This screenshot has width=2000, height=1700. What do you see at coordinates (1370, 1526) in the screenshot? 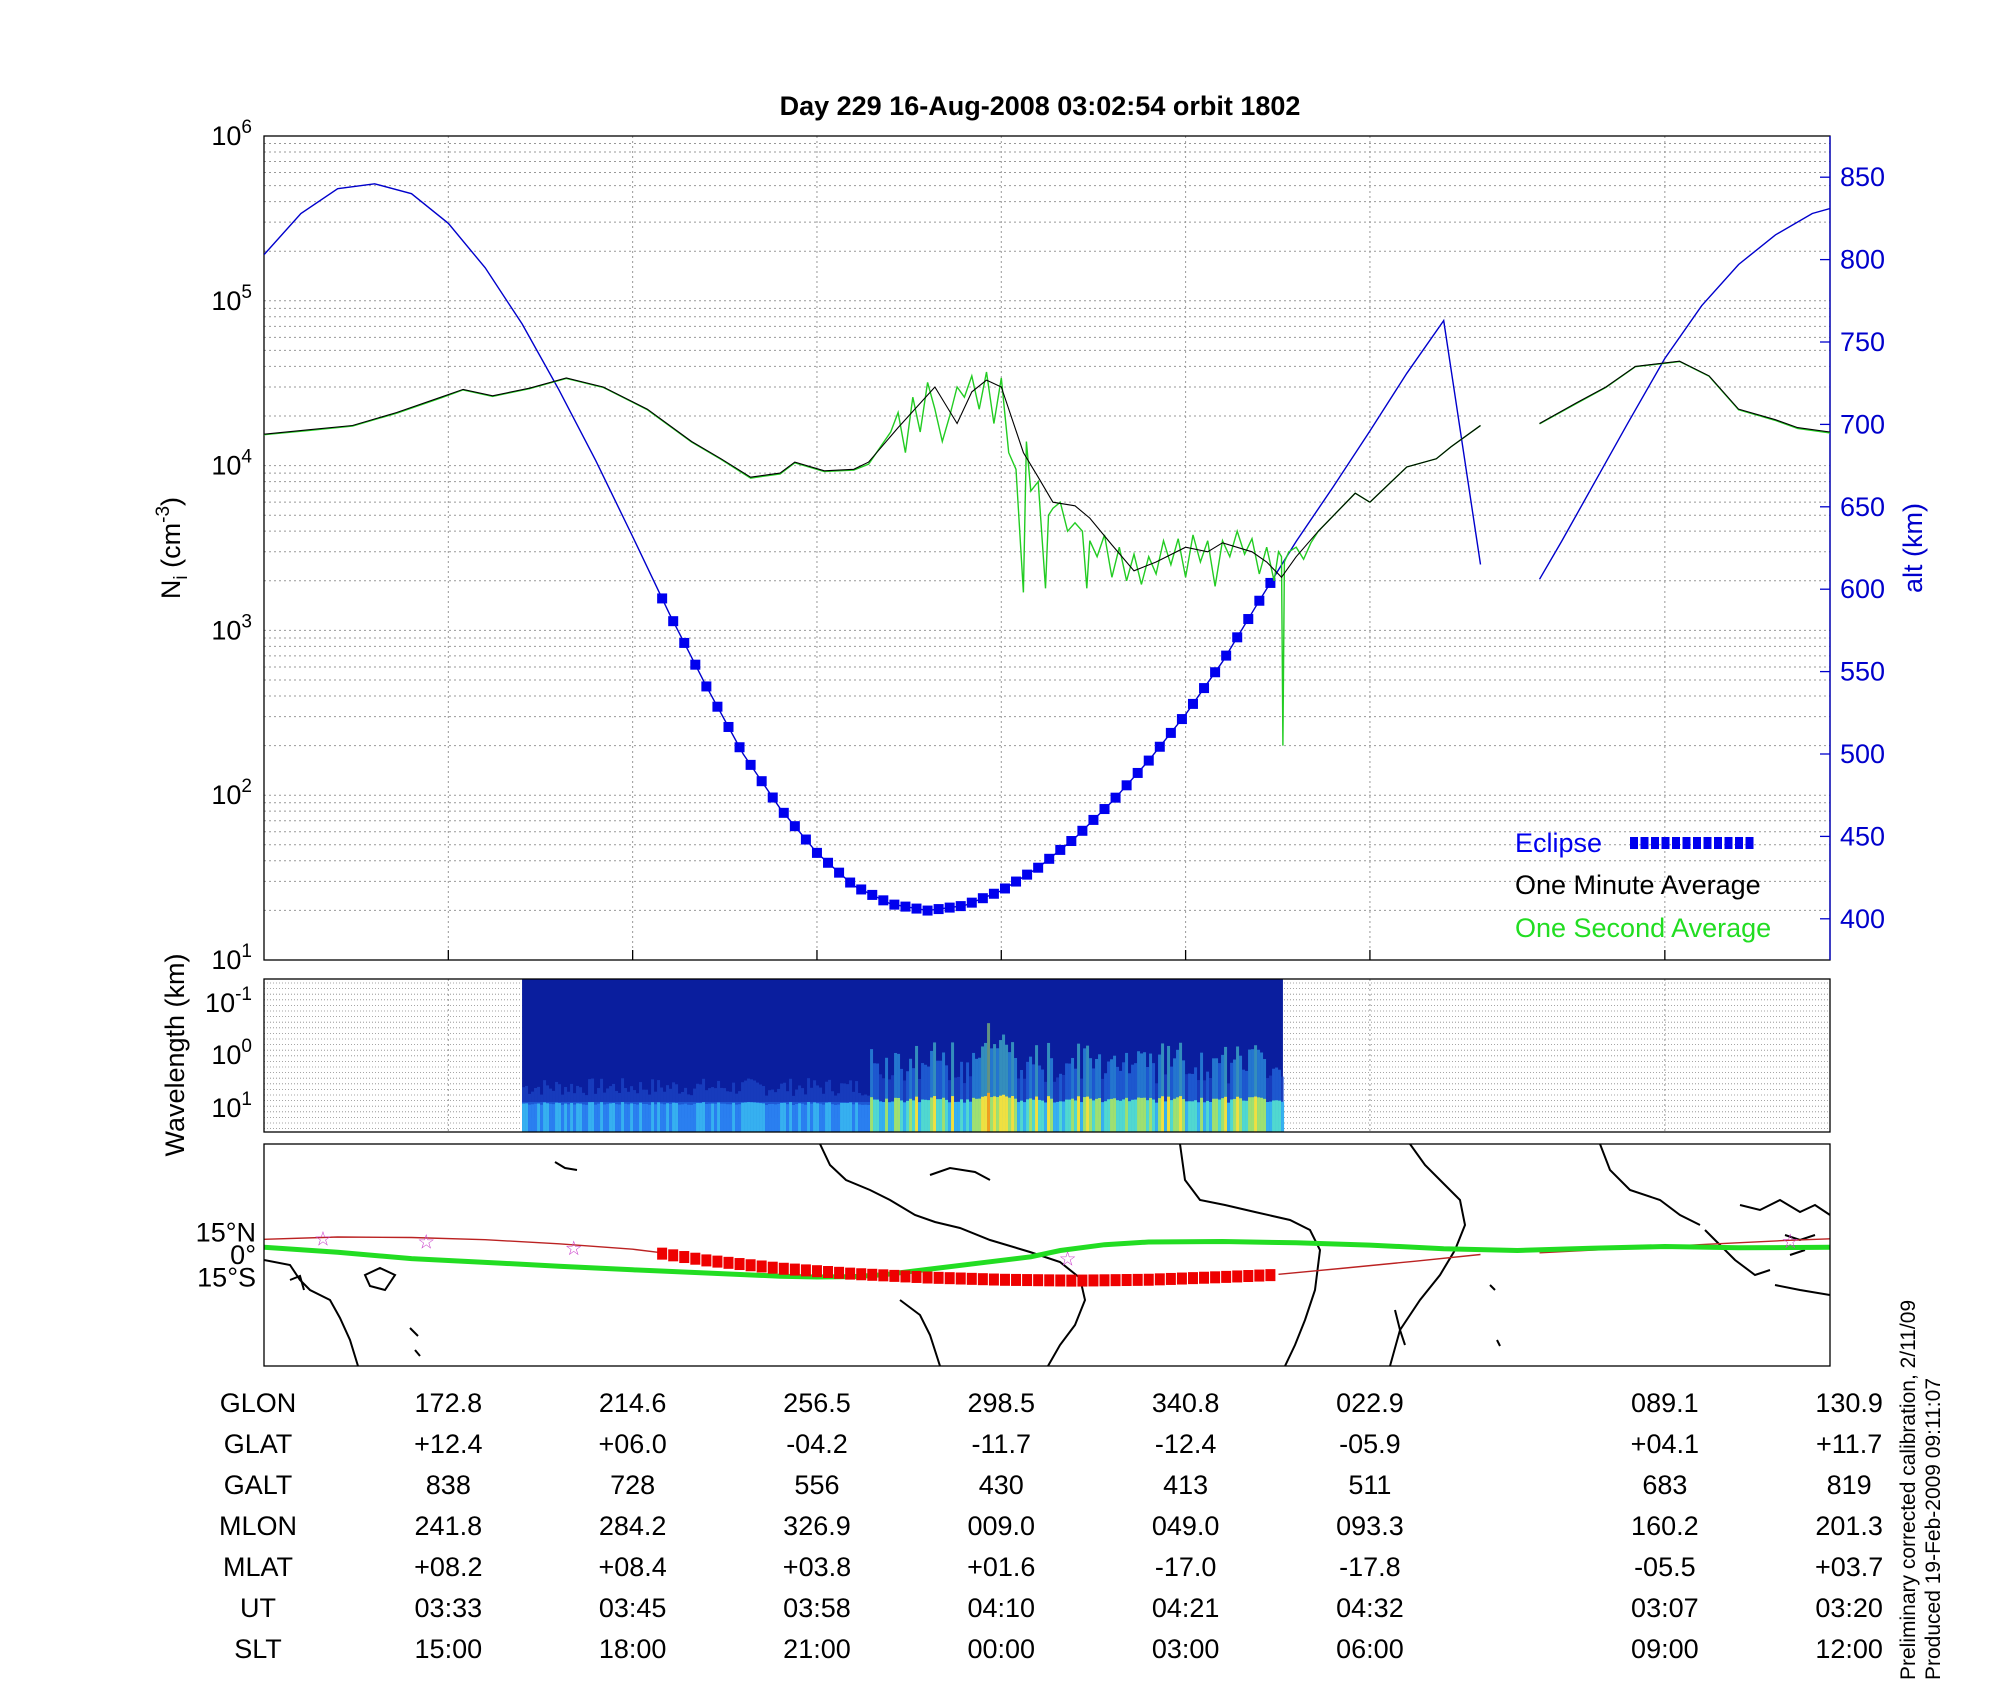
I see `table-cell: 093.3` at bounding box center [1370, 1526].